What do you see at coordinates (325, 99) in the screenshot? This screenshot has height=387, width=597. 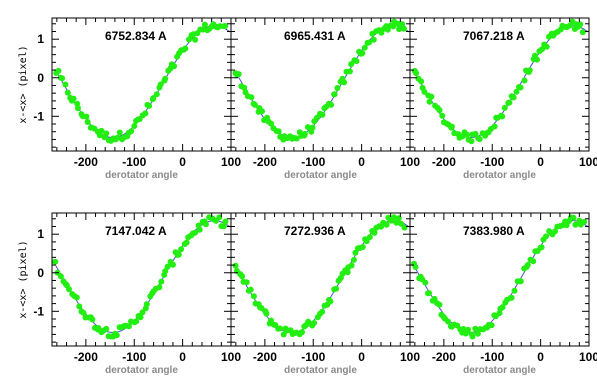 I see `panel-2: -200 -100 0 100 derotator angle 6965.431 A` at bounding box center [325, 99].